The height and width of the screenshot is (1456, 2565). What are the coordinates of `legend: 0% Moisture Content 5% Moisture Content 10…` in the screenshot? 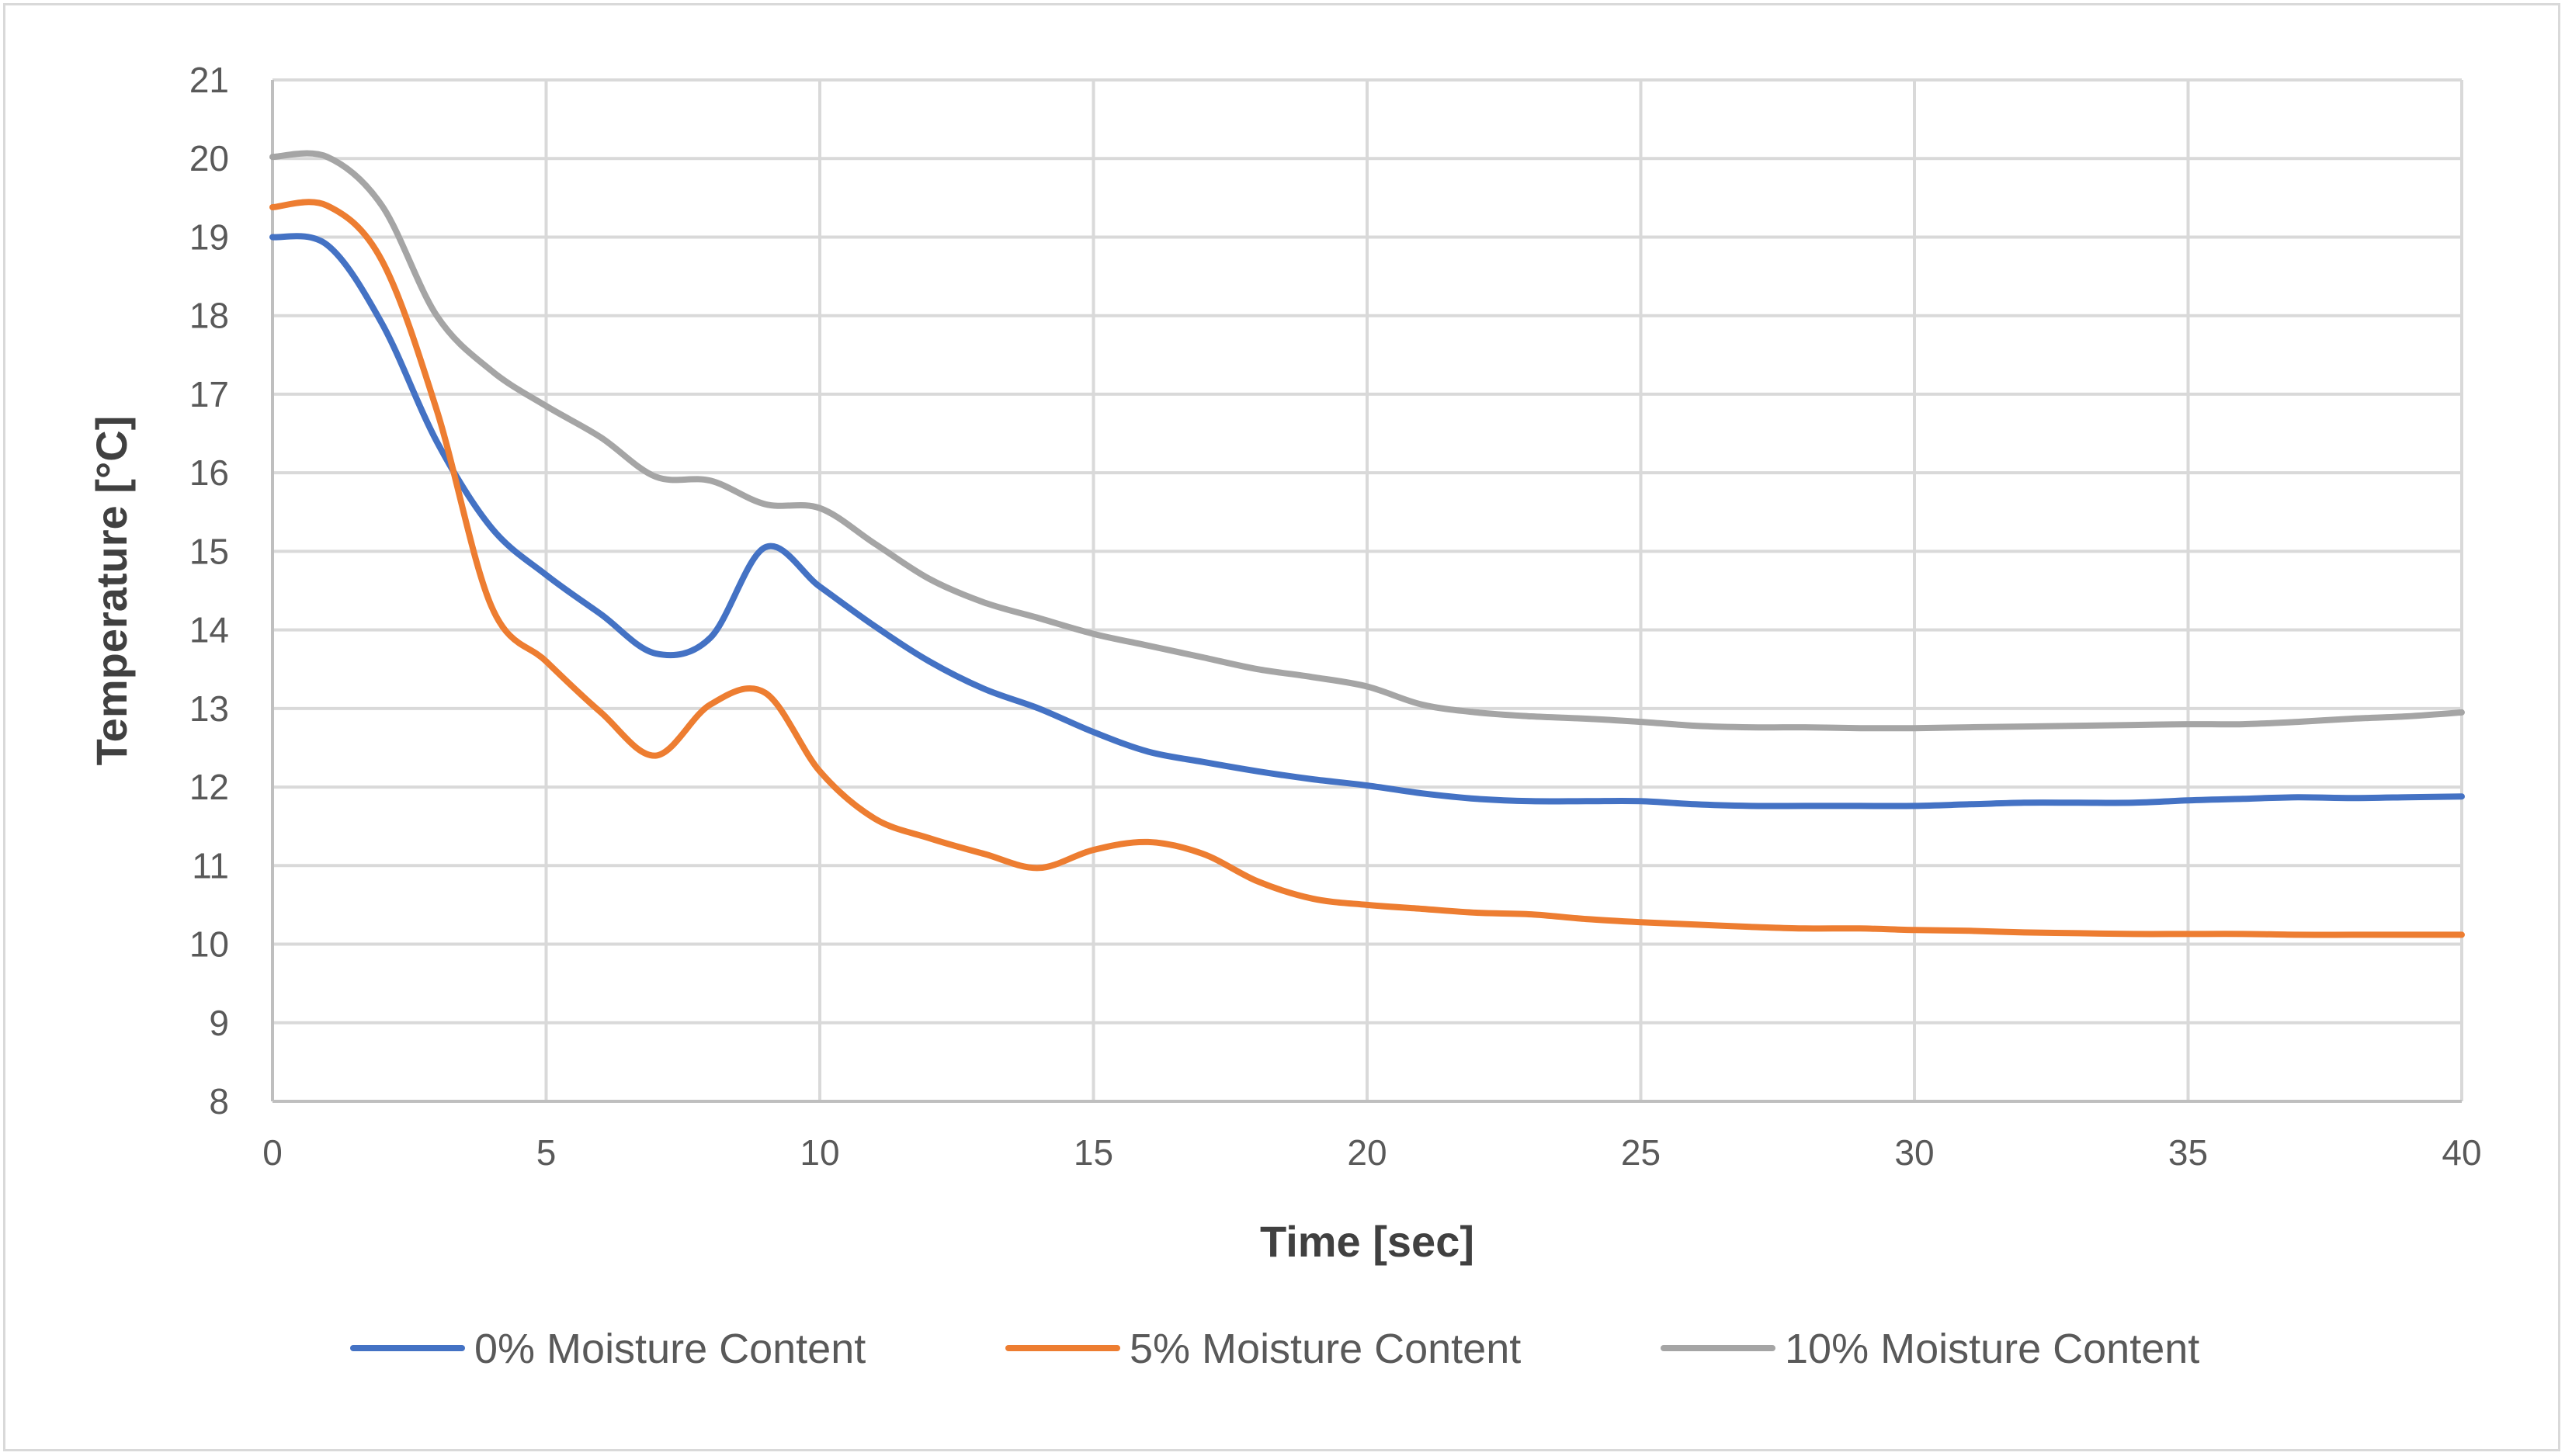 It's located at (1275, 1349).